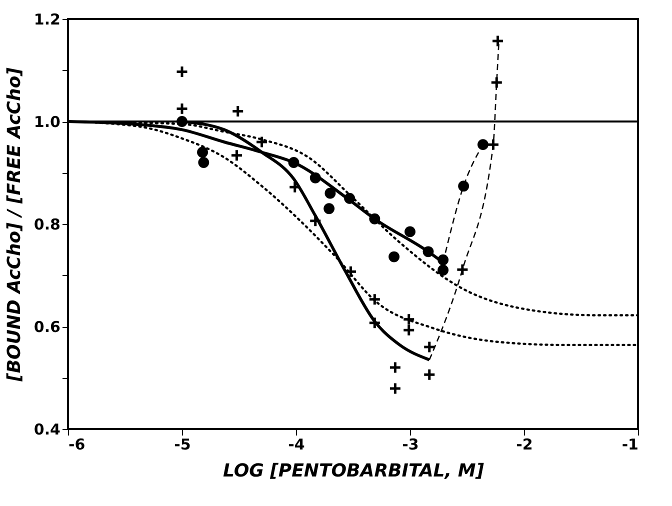  I want to click on x-tick-label: -6, so click(77, 445).